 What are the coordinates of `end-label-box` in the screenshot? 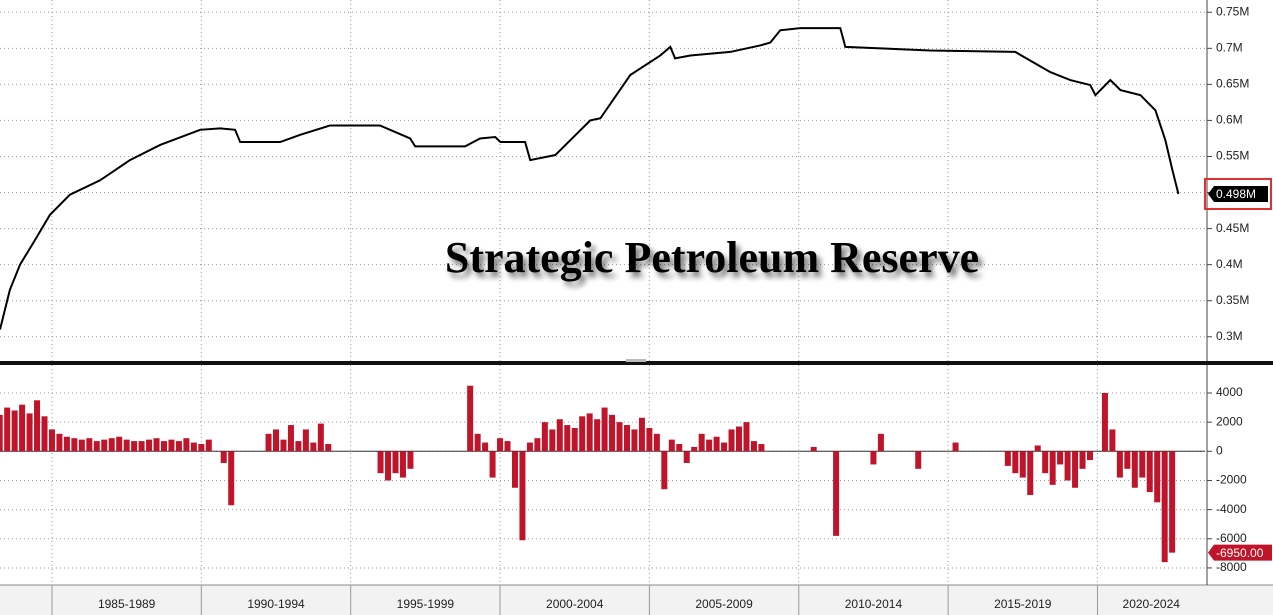 It's located at (1238, 193).